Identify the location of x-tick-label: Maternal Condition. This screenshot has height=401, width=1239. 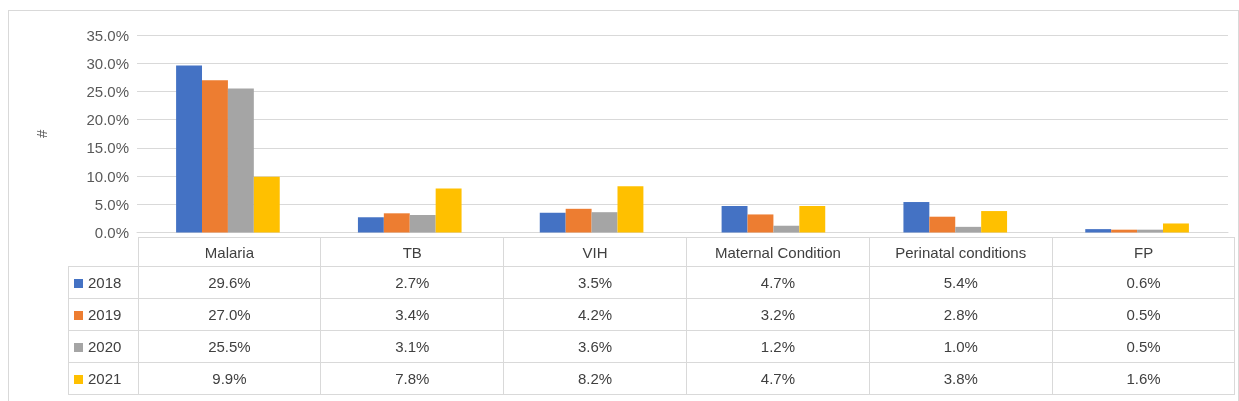
(778, 252).